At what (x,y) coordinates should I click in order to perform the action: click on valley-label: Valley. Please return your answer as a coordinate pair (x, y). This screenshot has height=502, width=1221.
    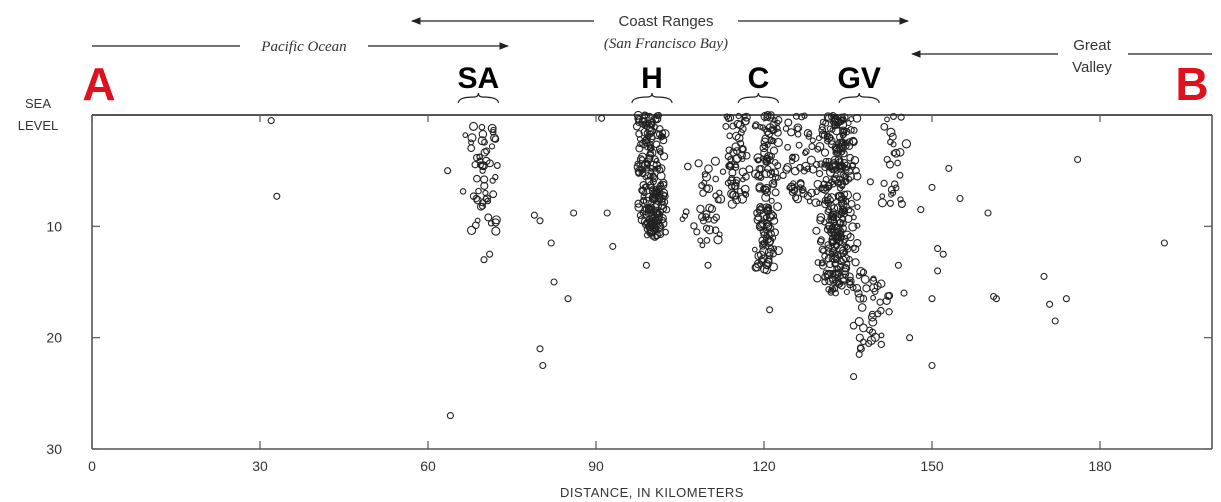
    Looking at the image, I should click on (1092, 67).